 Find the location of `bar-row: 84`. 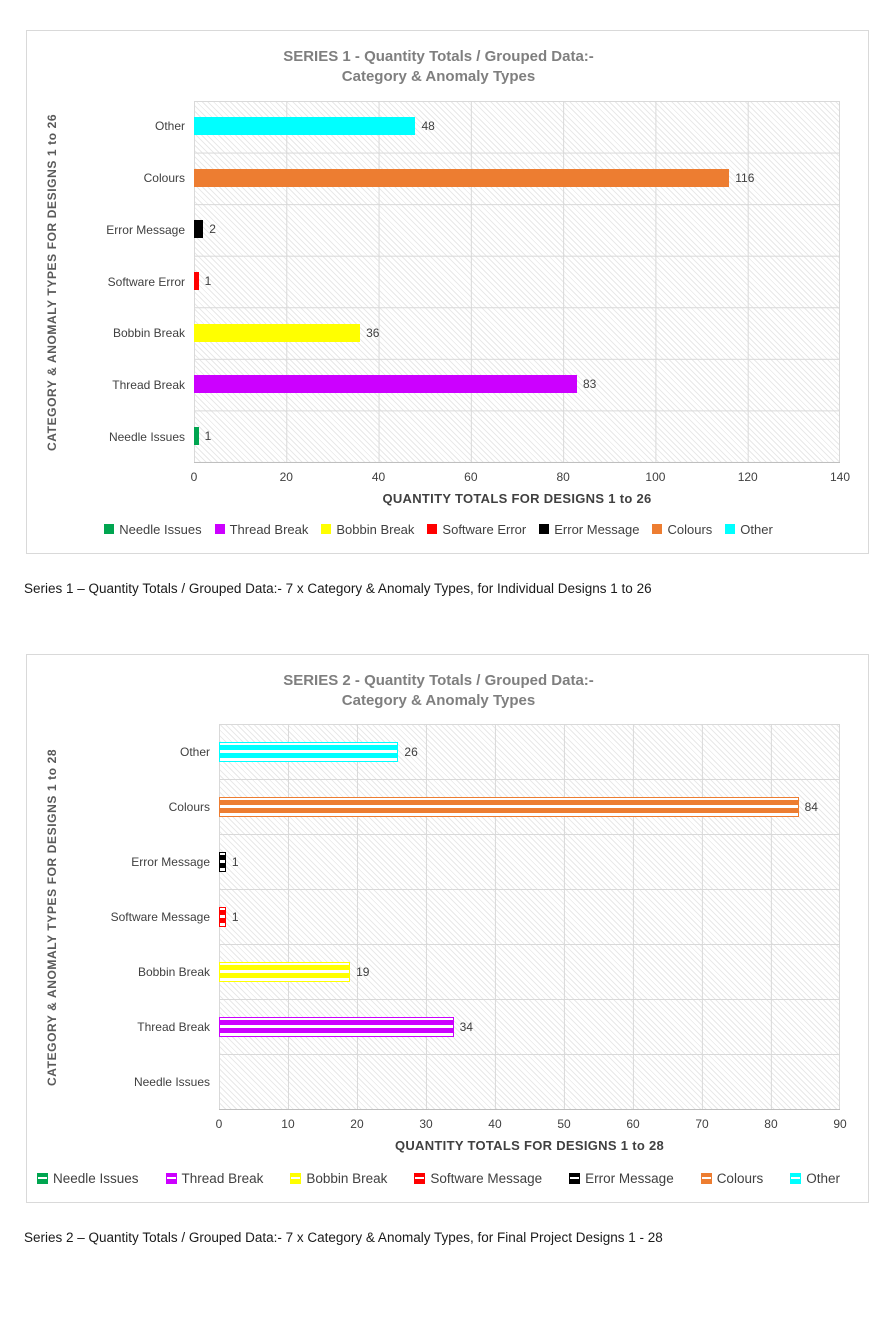

bar-row: 84 is located at coordinates (529, 806).